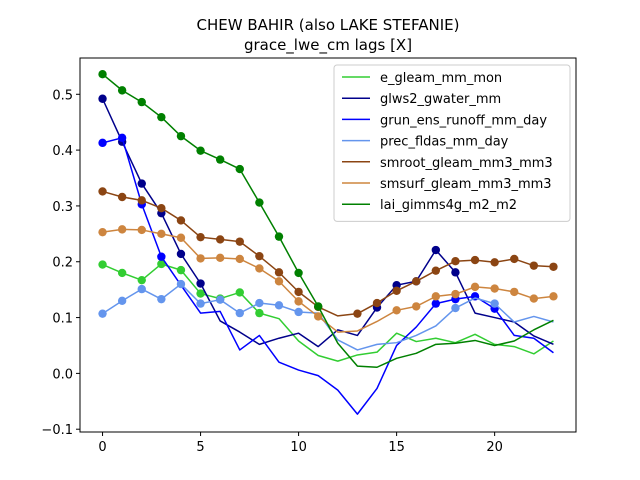 This screenshot has height=480, width=640. What do you see at coordinates (62, 207) in the screenshot?
I see `y-tick-label: 0.3` at bounding box center [62, 207].